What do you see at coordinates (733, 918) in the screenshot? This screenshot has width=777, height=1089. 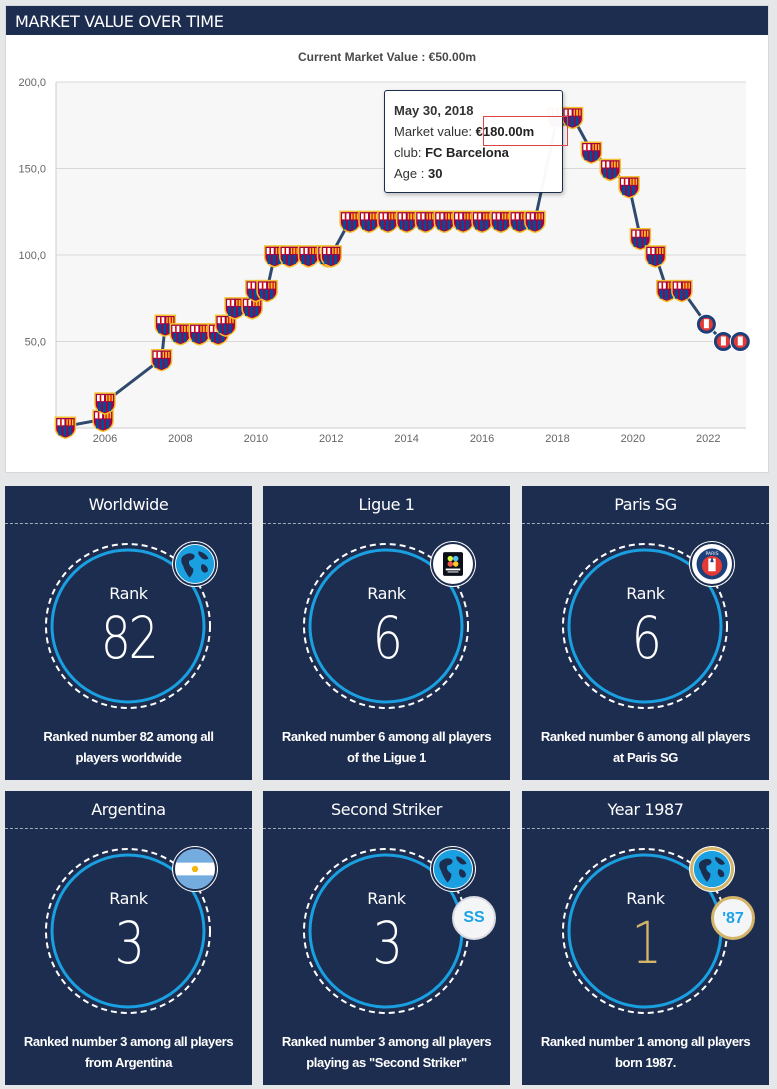 I see `position-pill: '87` at bounding box center [733, 918].